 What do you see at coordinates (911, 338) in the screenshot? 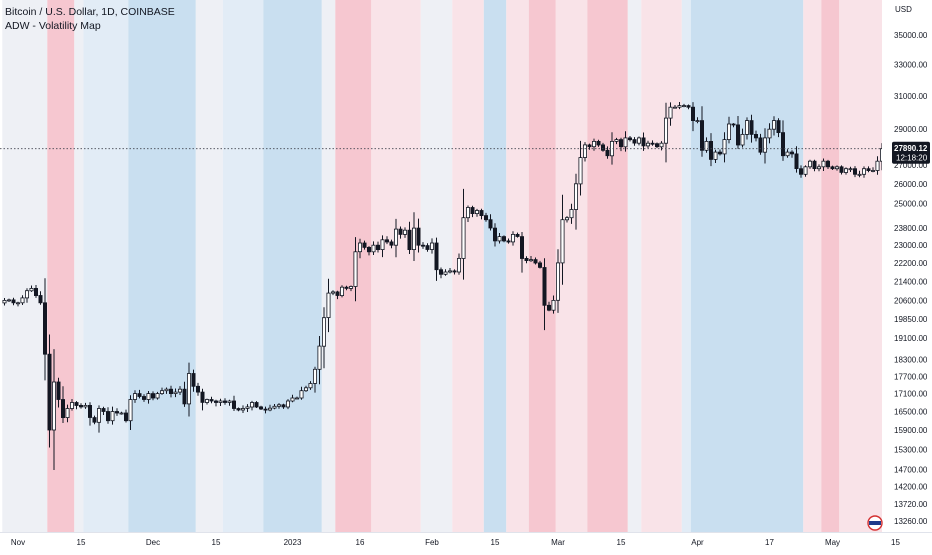
I see `price-tick-label: 19100.00` at bounding box center [911, 338].